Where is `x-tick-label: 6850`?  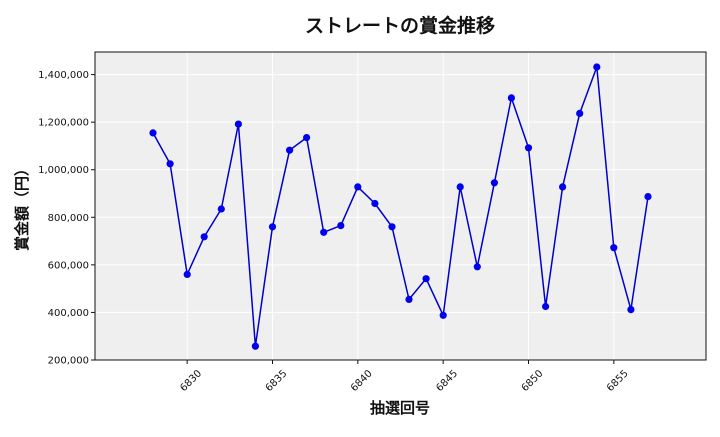
x-tick-label: 6850 is located at coordinates (533, 381).